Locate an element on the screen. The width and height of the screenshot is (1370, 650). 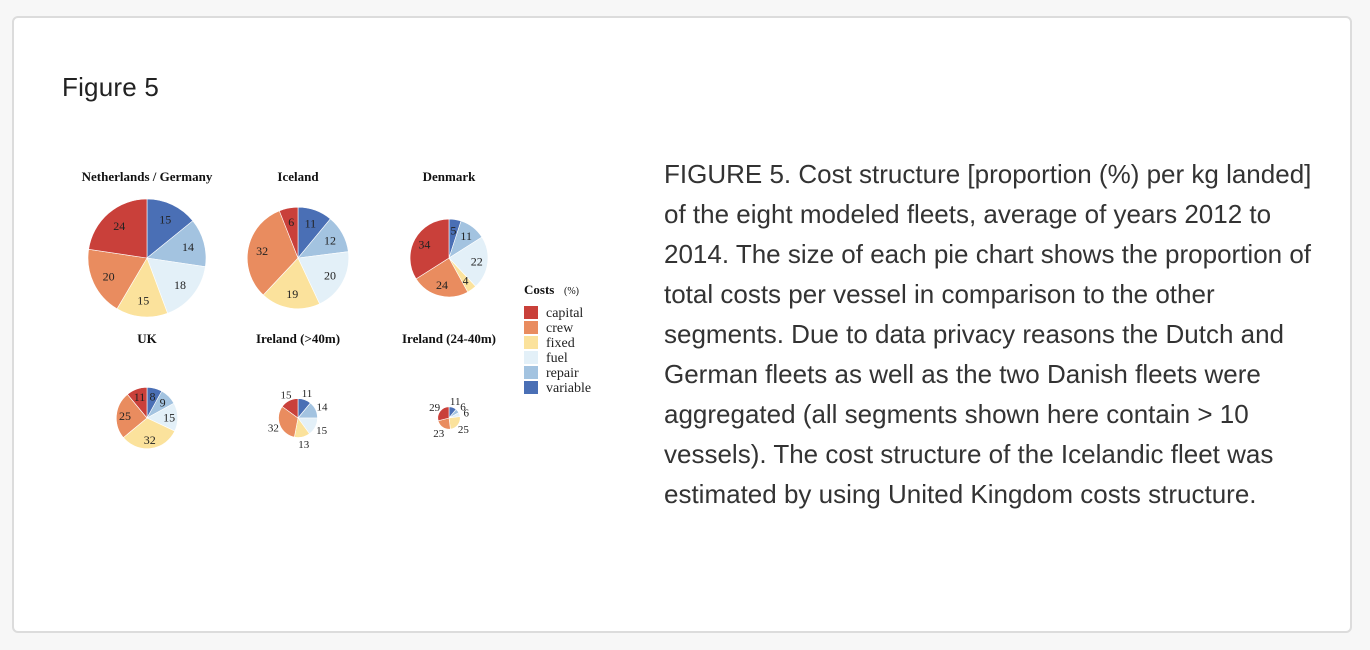
pie-title: Iceland is located at coordinates (298, 176).